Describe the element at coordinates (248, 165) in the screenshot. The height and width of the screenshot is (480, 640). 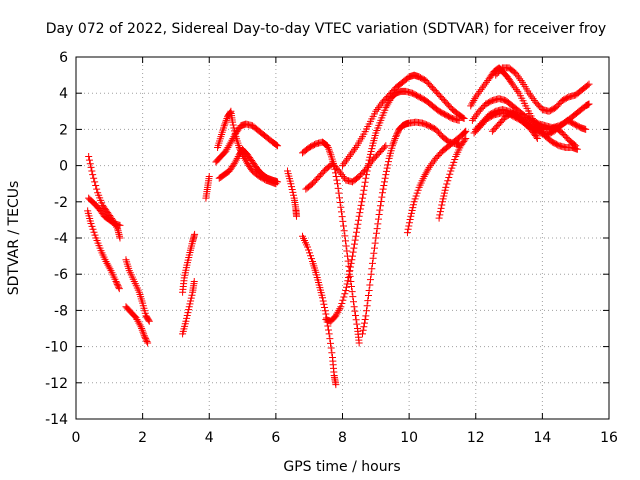
I see `series-arc10` at that location.